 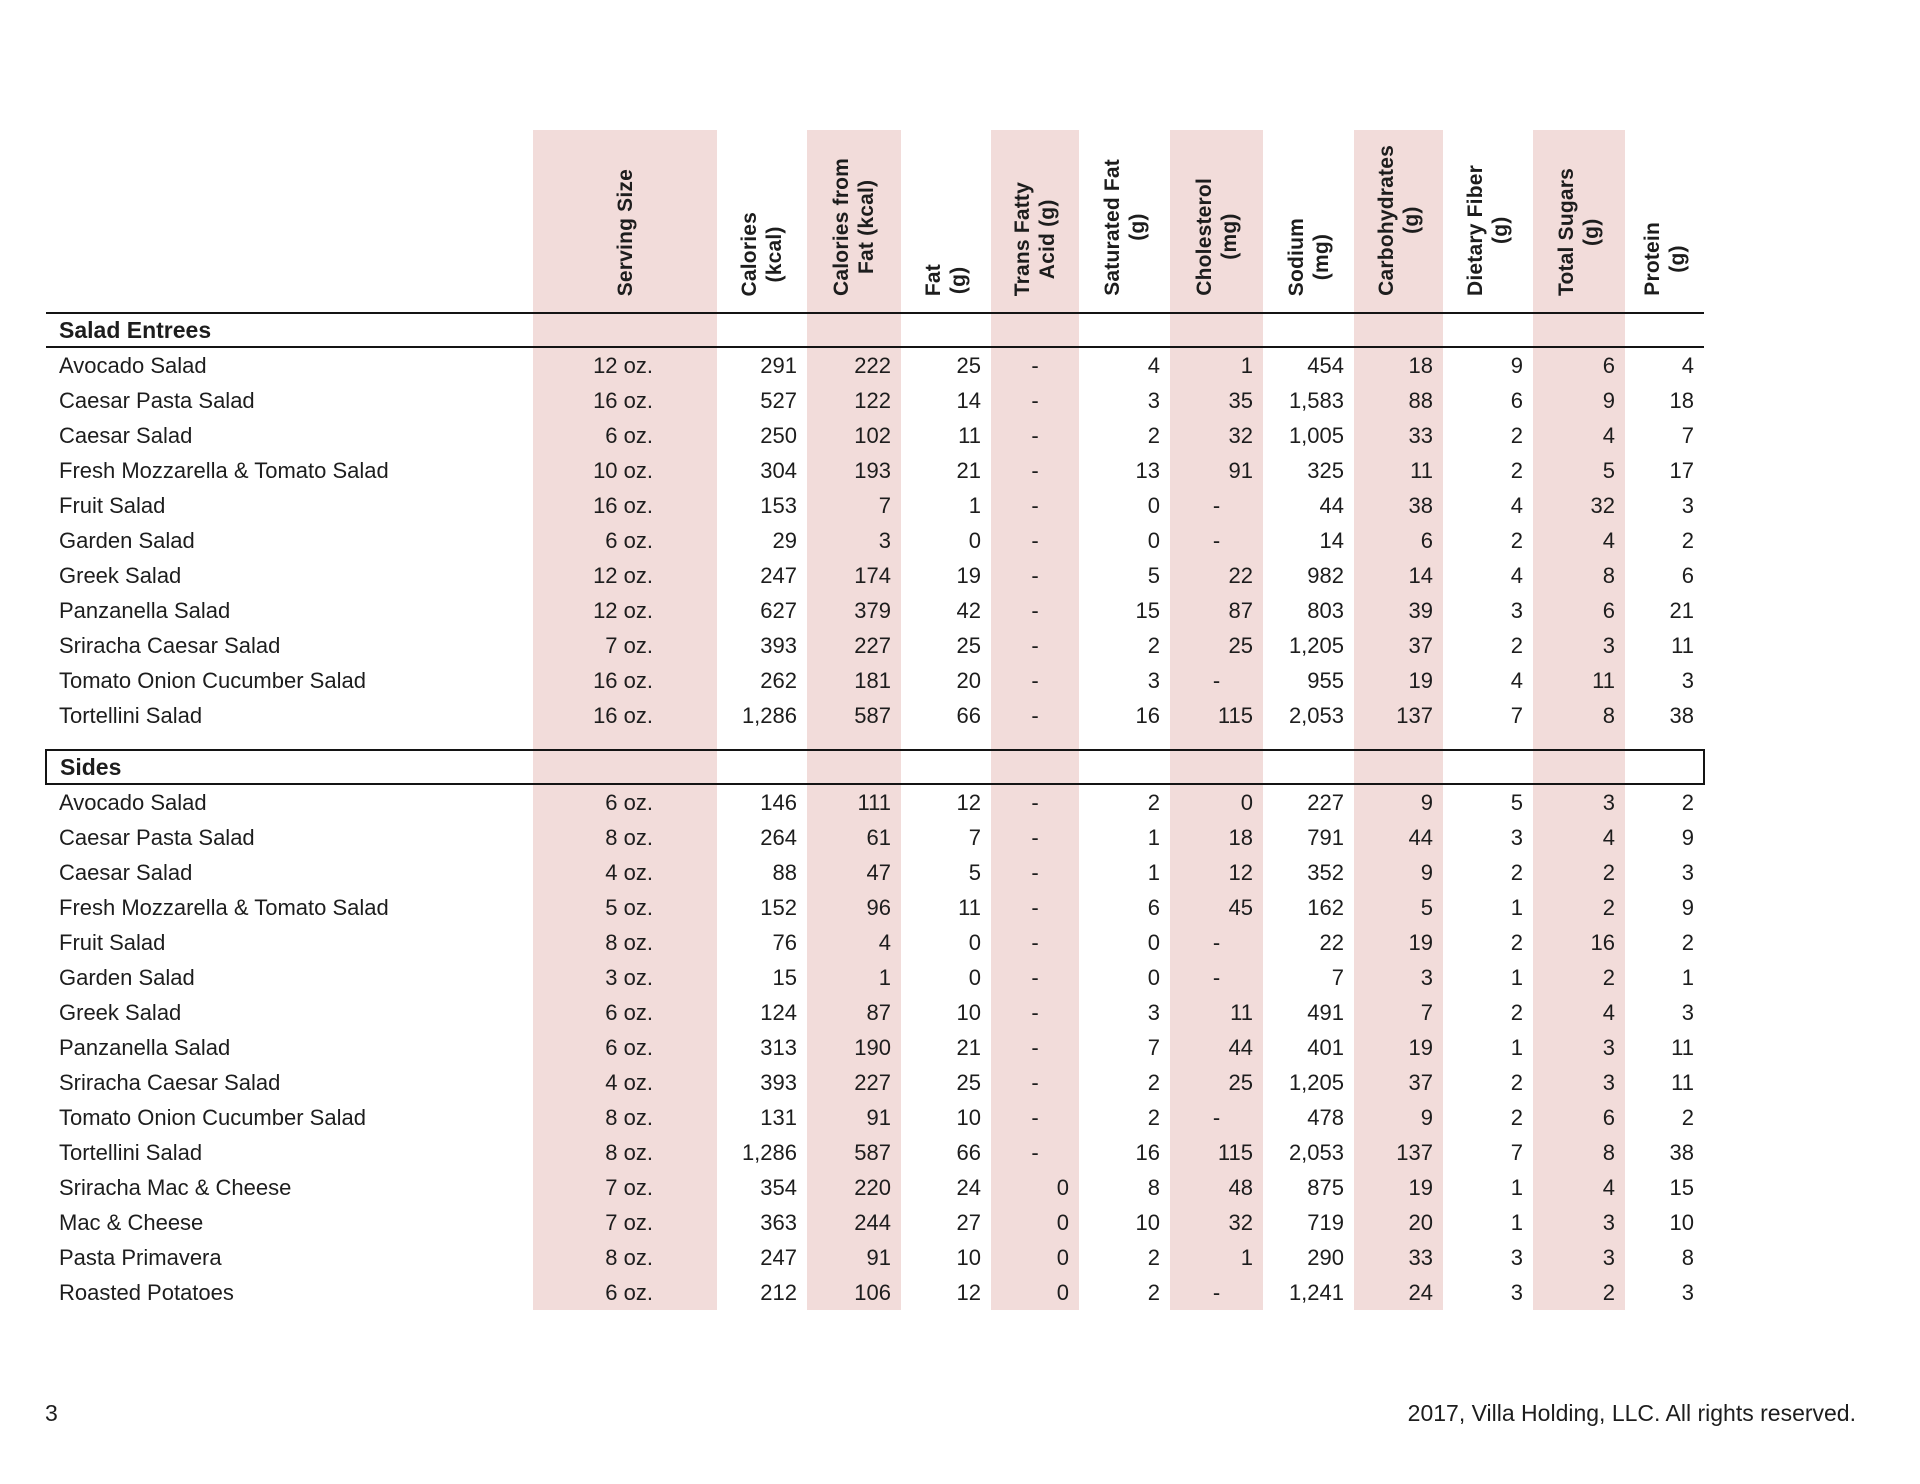 What do you see at coordinates (778, 435) in the screenshot?
I see `cell-calories: 250` at bounding box center [778, 435].